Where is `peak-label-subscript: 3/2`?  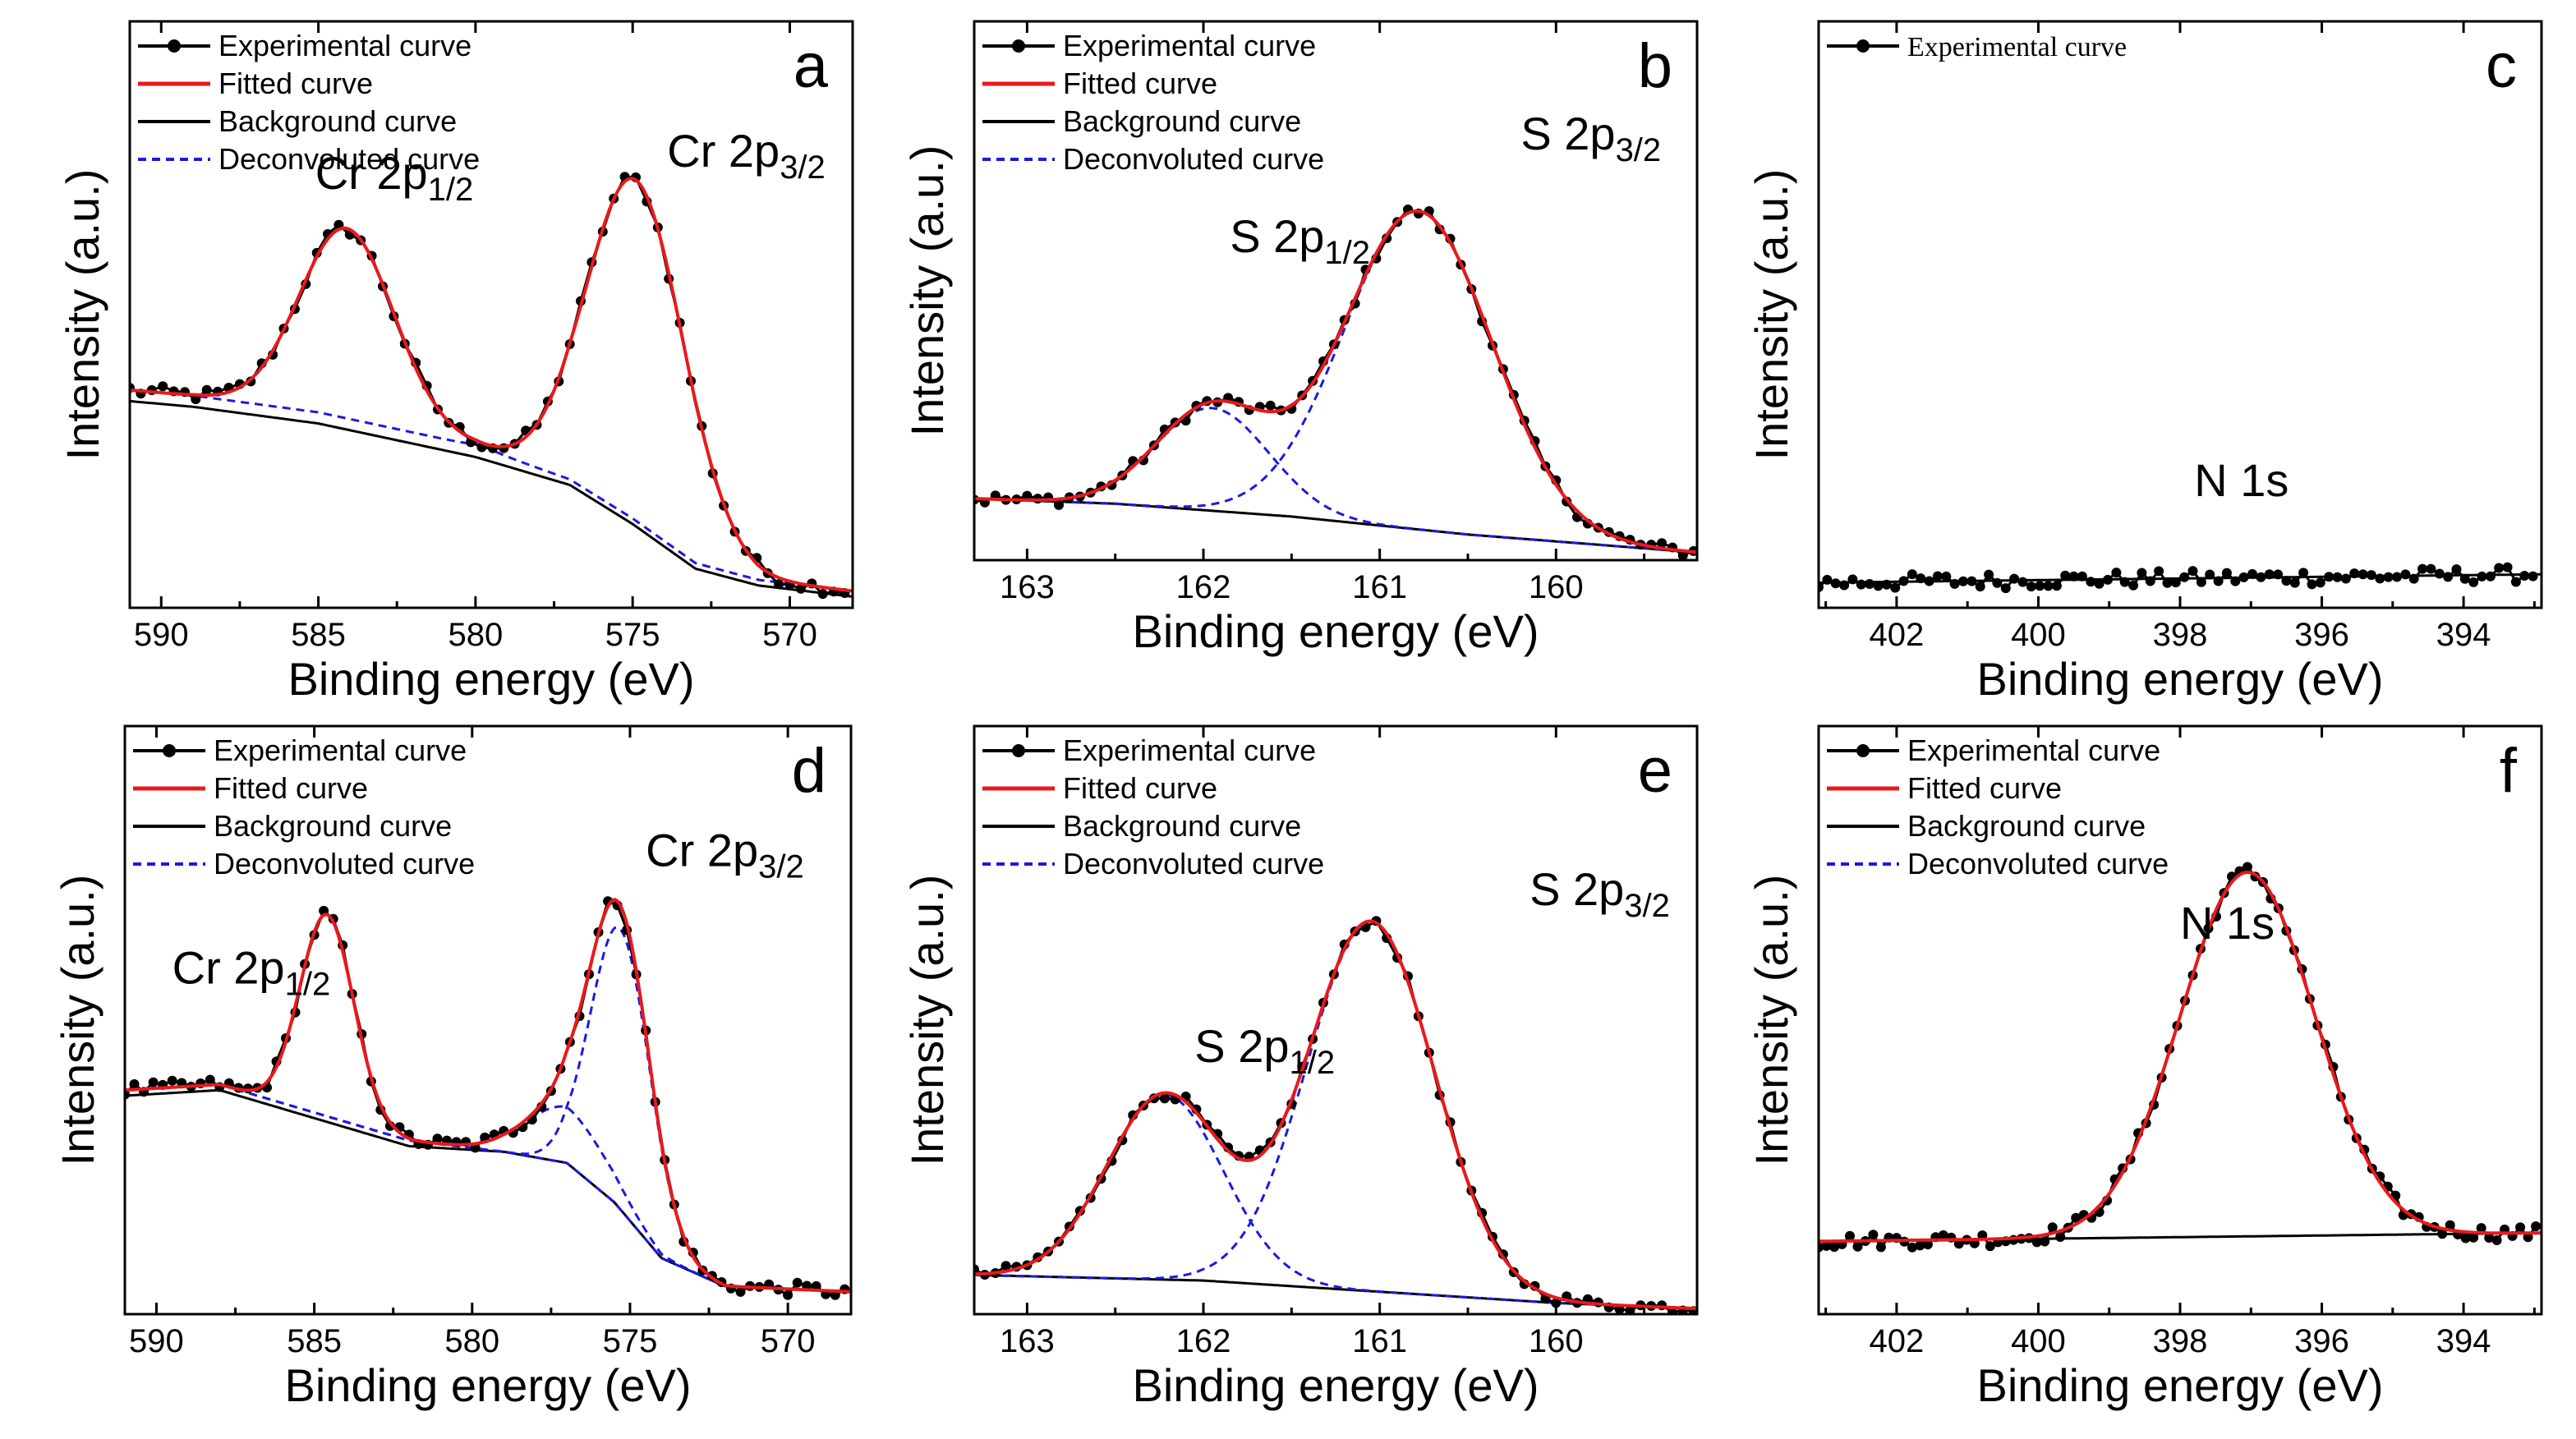
peak-label-subscript: 3/2 is located at coordinates (781, 866).